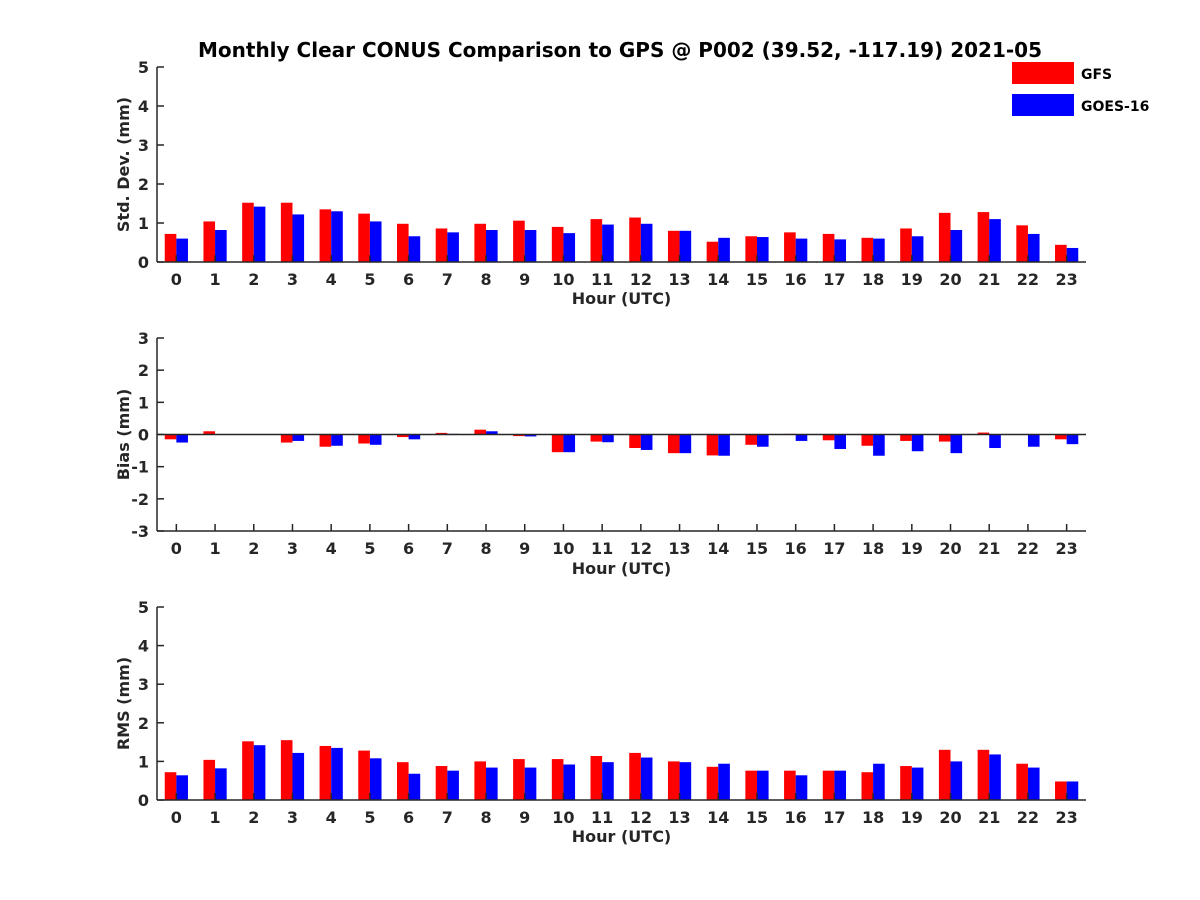 The height and width of the screenshot is (900, 1200). Describe the element at coordinates (796, 279) in the screenshot. I see `x-tick-label: 16` at that location.